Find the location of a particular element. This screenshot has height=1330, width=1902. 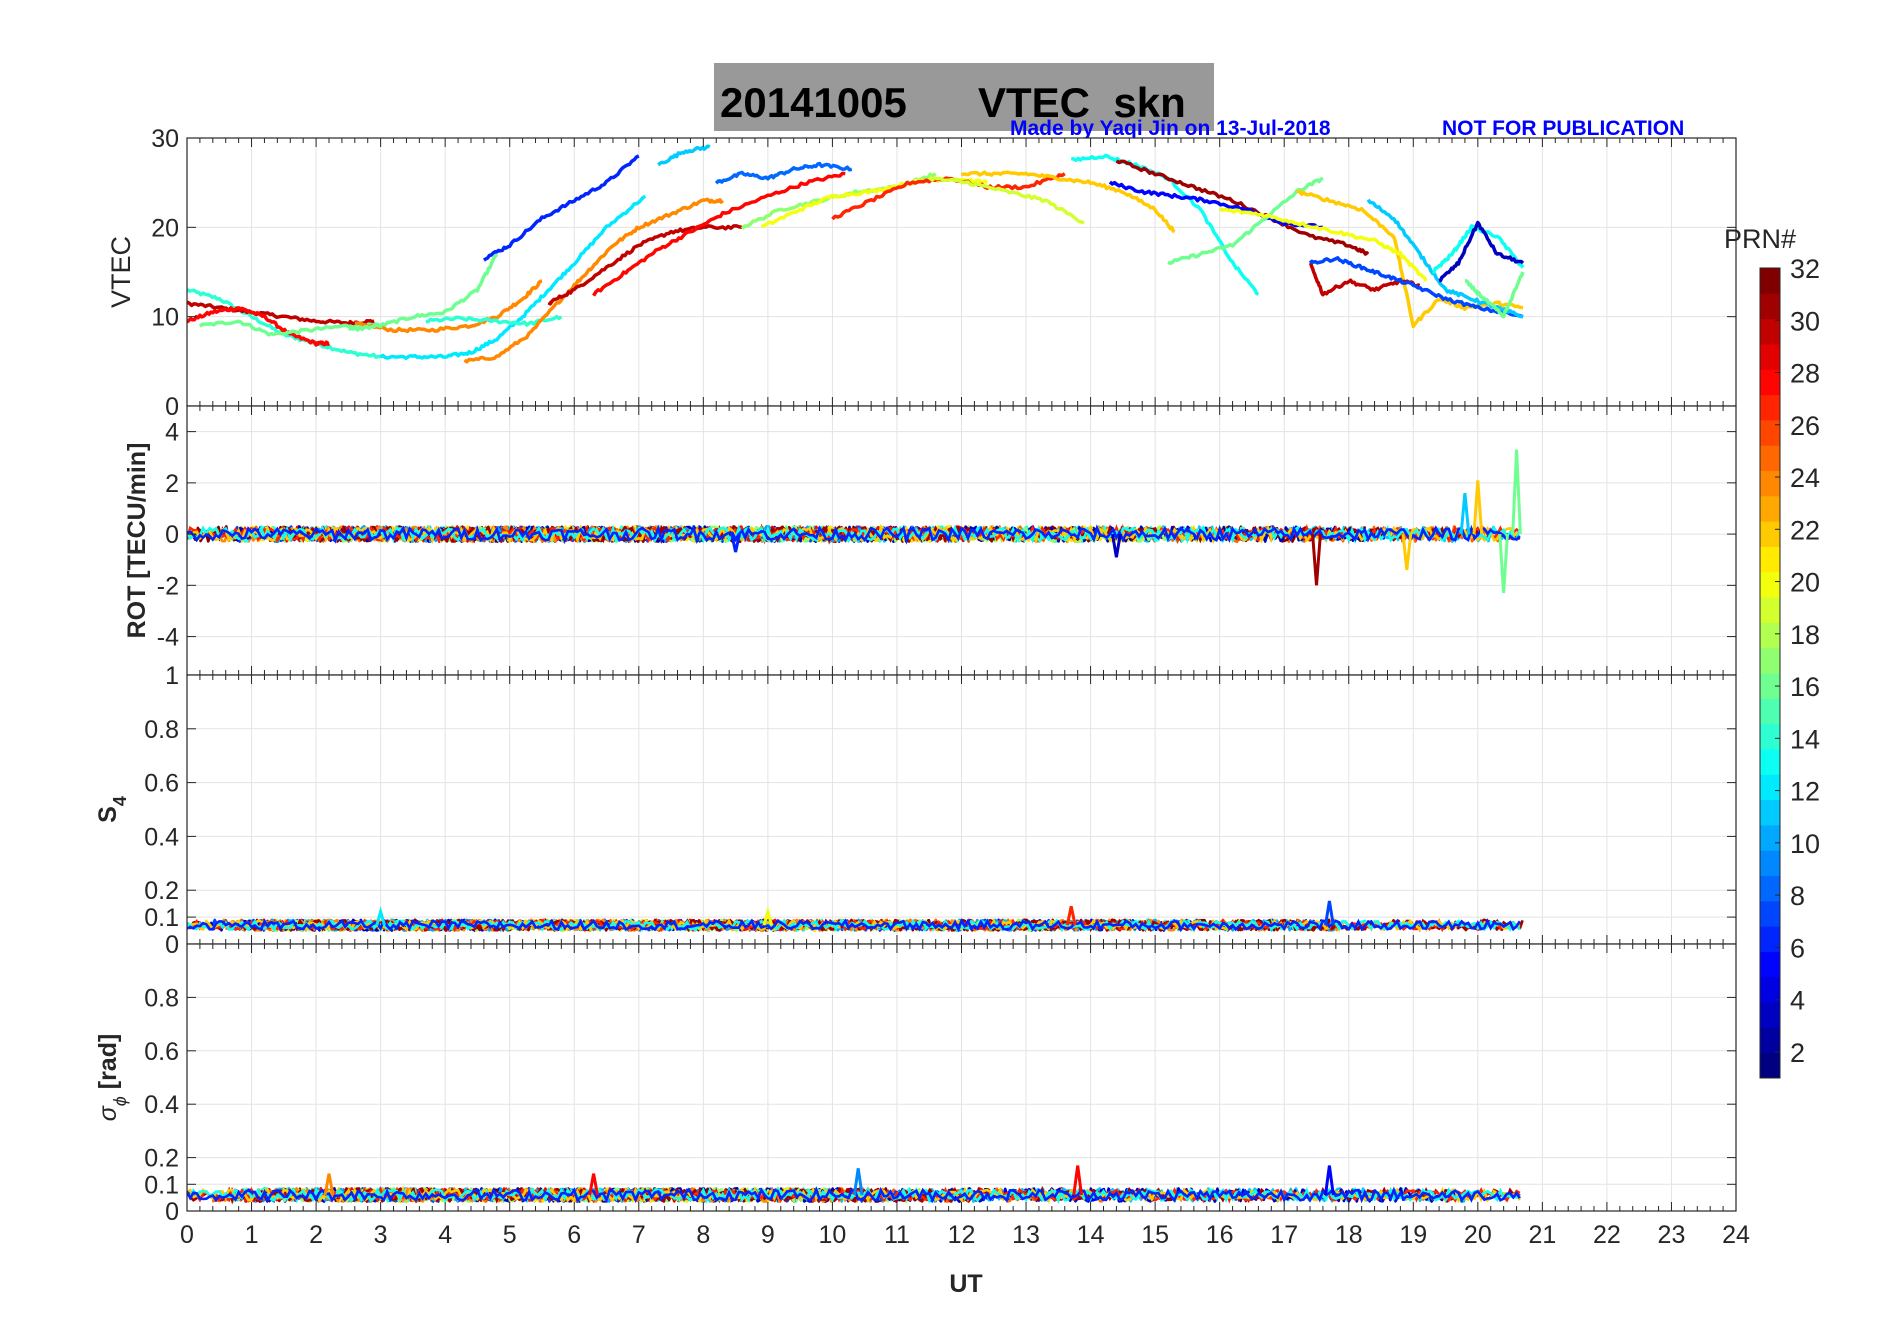

x-tick-label: 3 is located at coordinates (381, 1235).